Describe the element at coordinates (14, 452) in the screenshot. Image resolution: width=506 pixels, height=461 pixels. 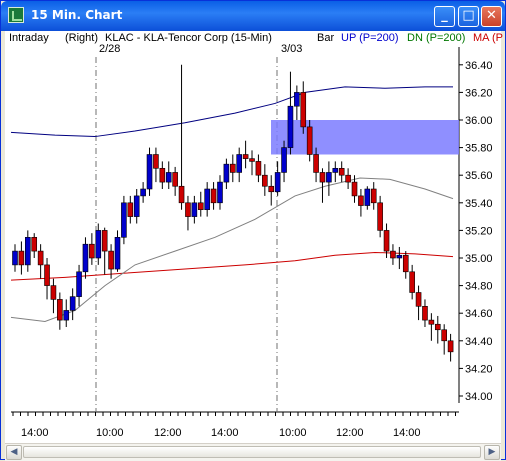
I see `scroll-left-arrow-icon: ◀` at that location.